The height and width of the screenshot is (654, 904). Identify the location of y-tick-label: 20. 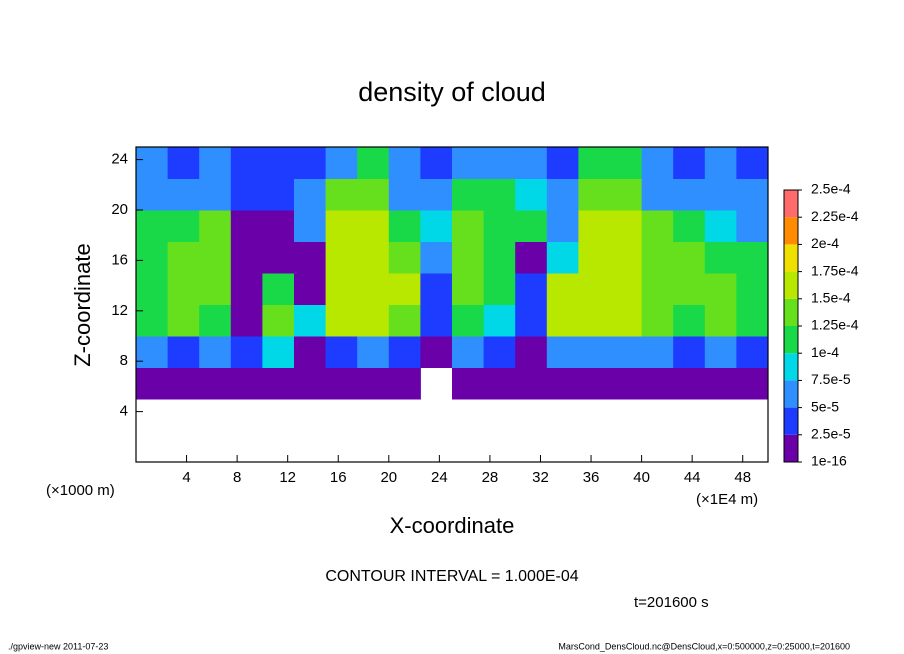
(119, 209).